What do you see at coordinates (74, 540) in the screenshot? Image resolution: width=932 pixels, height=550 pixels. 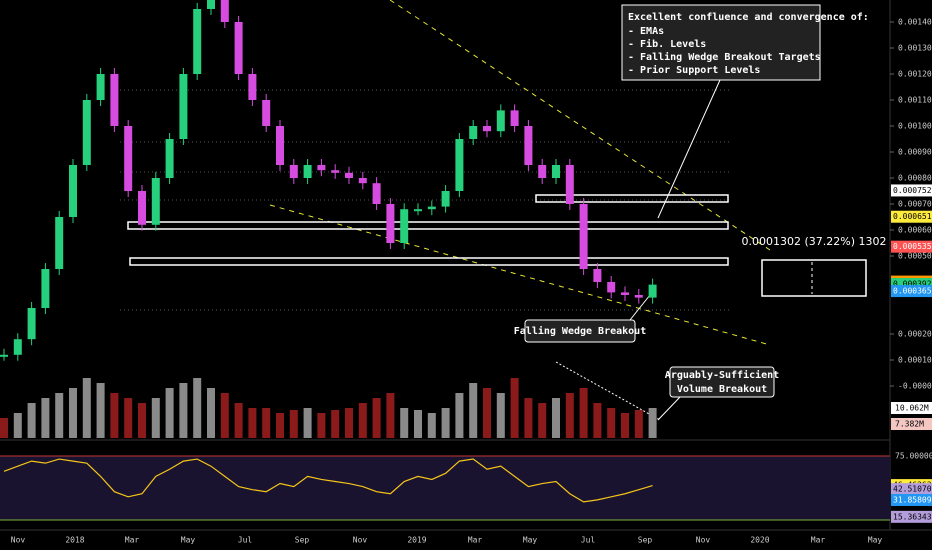 I see `time-tick-label: 2018` at bounding box center [74, 540].